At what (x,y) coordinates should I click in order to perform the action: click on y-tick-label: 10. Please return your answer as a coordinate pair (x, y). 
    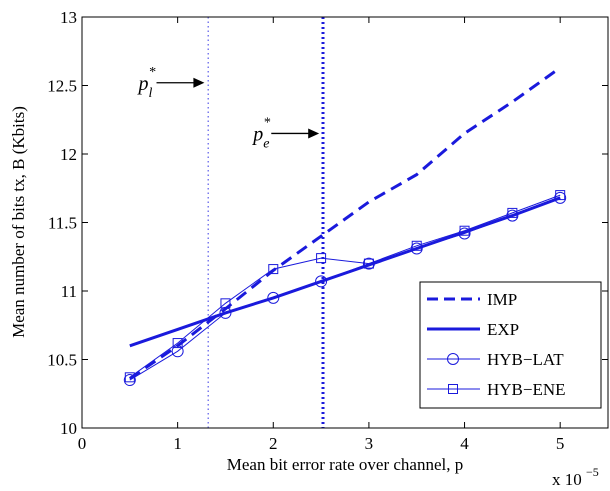
    Looking at the image, I should click on (68, 428).